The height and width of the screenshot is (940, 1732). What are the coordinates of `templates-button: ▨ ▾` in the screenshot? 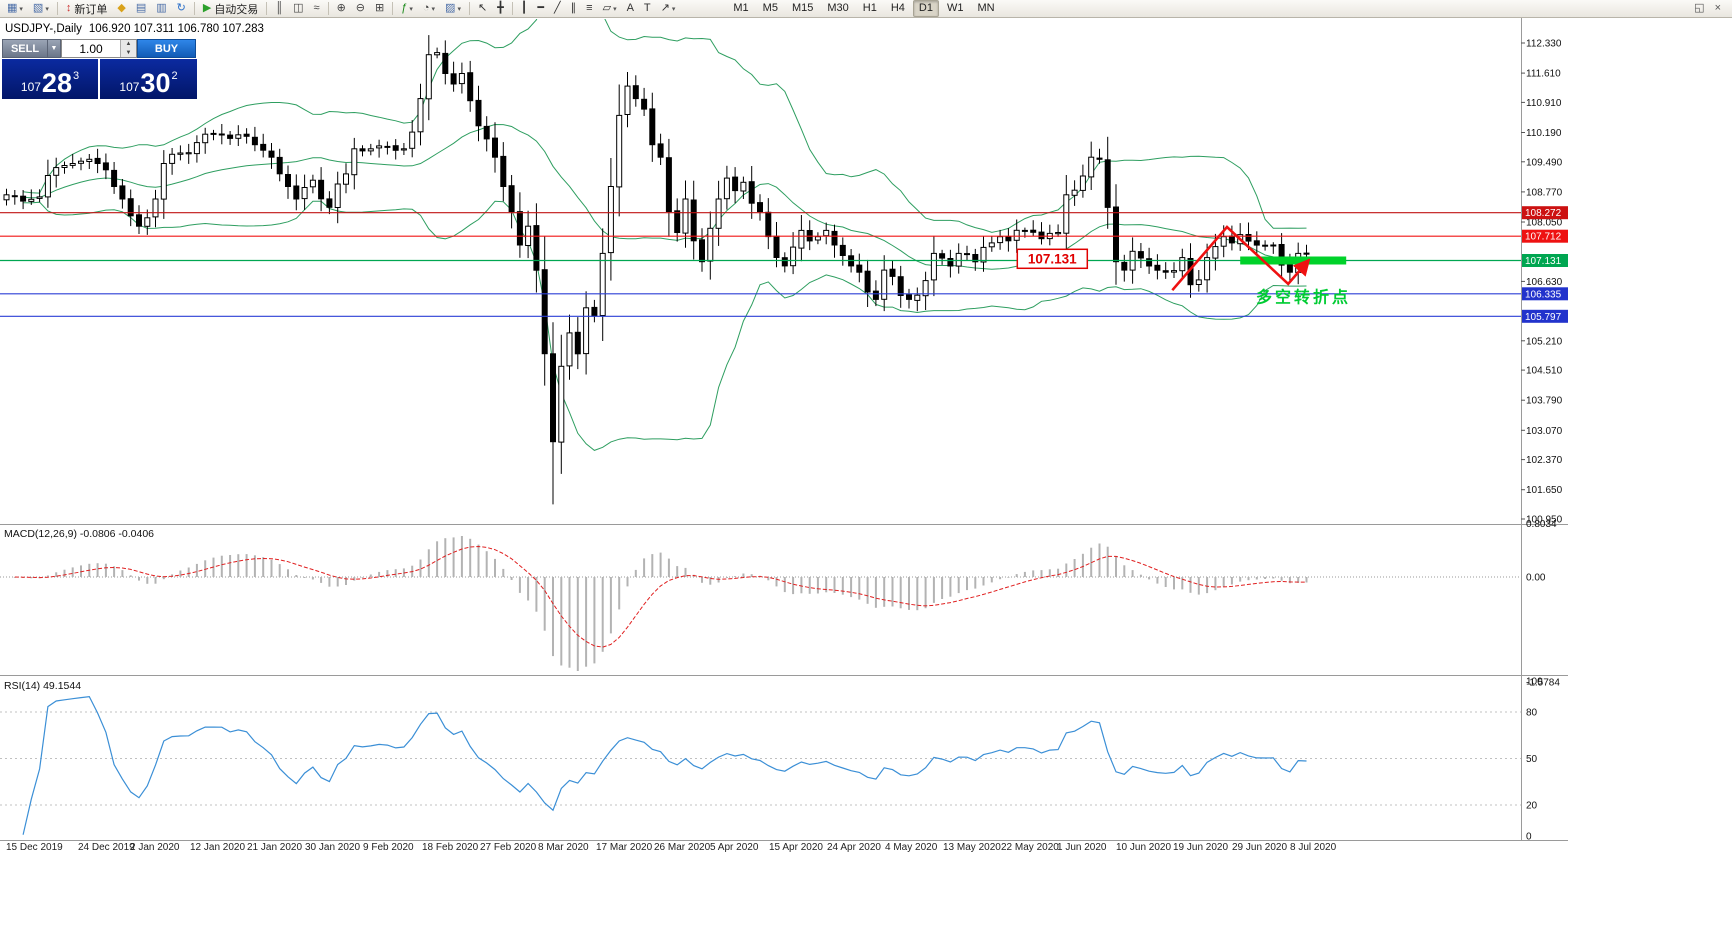 It's located at (453, 8).